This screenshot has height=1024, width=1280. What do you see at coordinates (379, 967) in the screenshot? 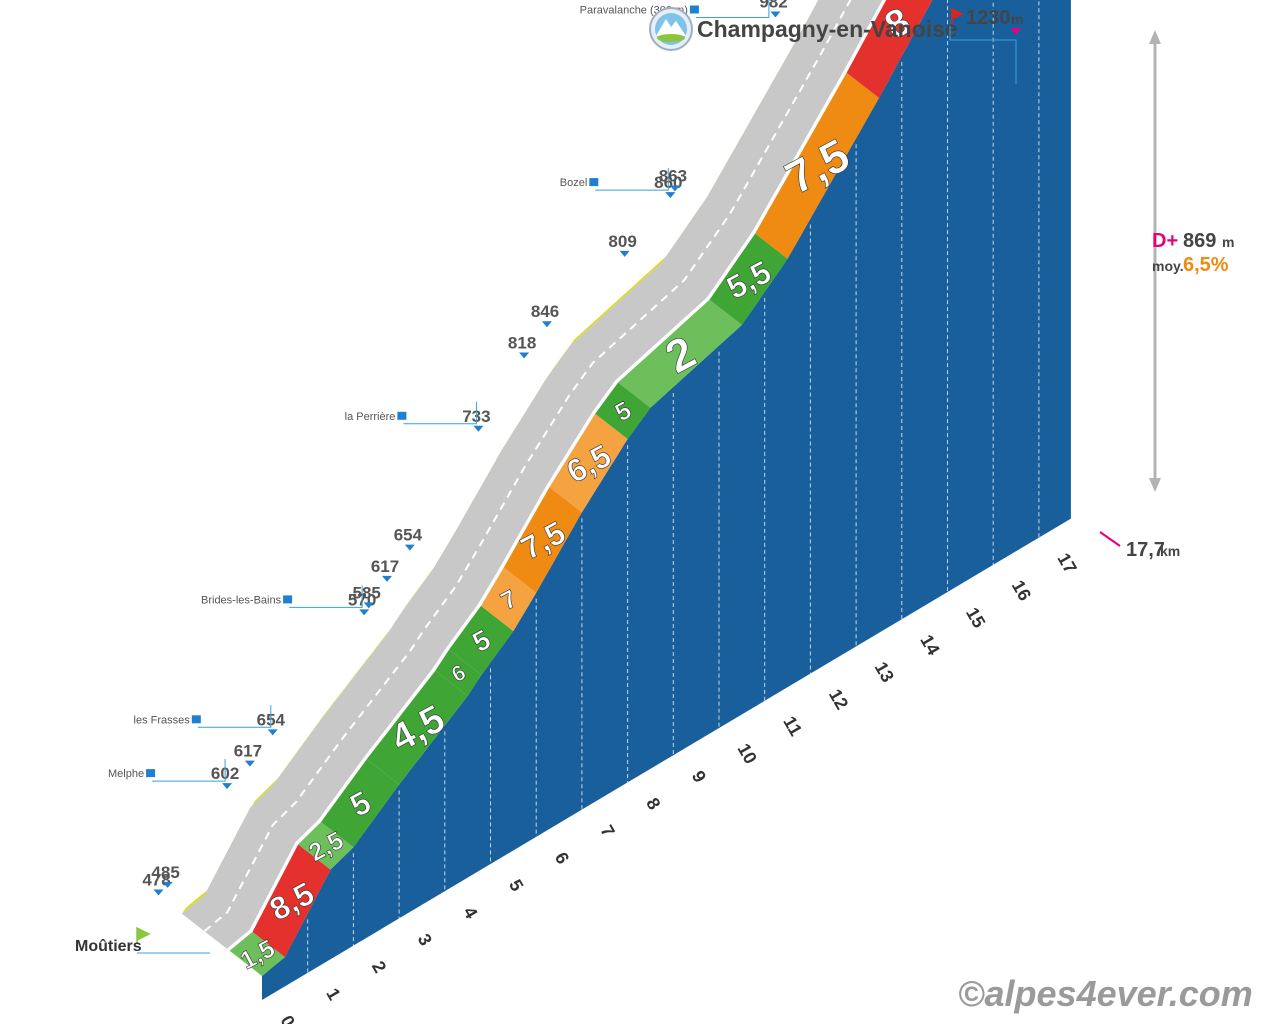
I see `km-tick-label: 2` at bounding box center [379, 967].